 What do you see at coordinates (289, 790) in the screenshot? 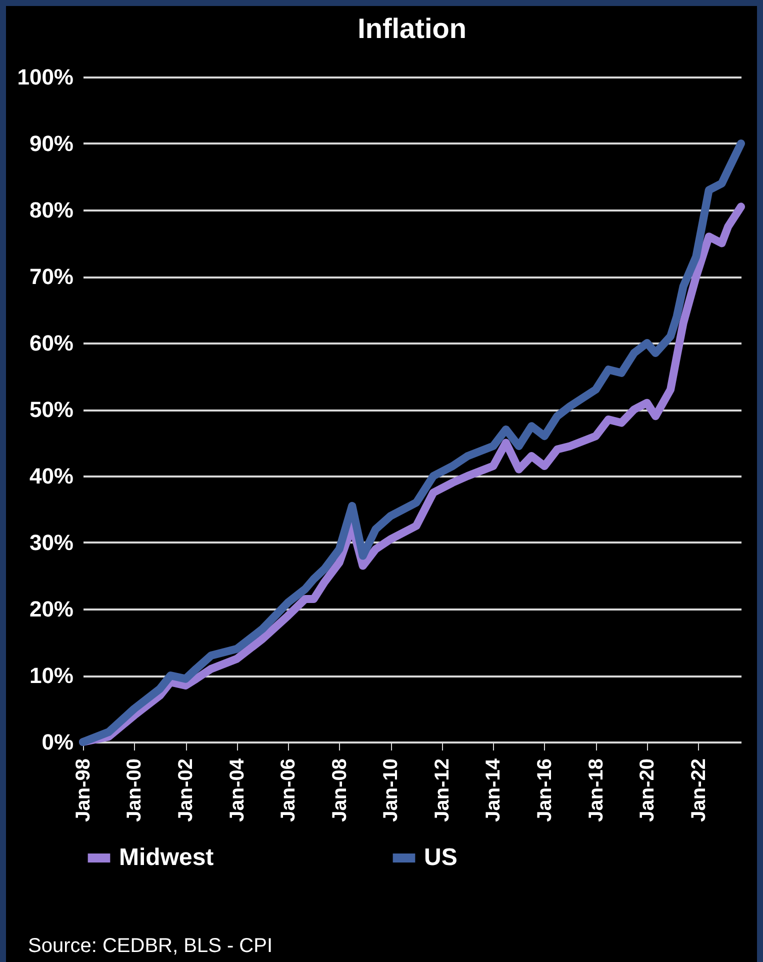
I see `x-tick-label: Jan-06` at bounding box center [289, 790].